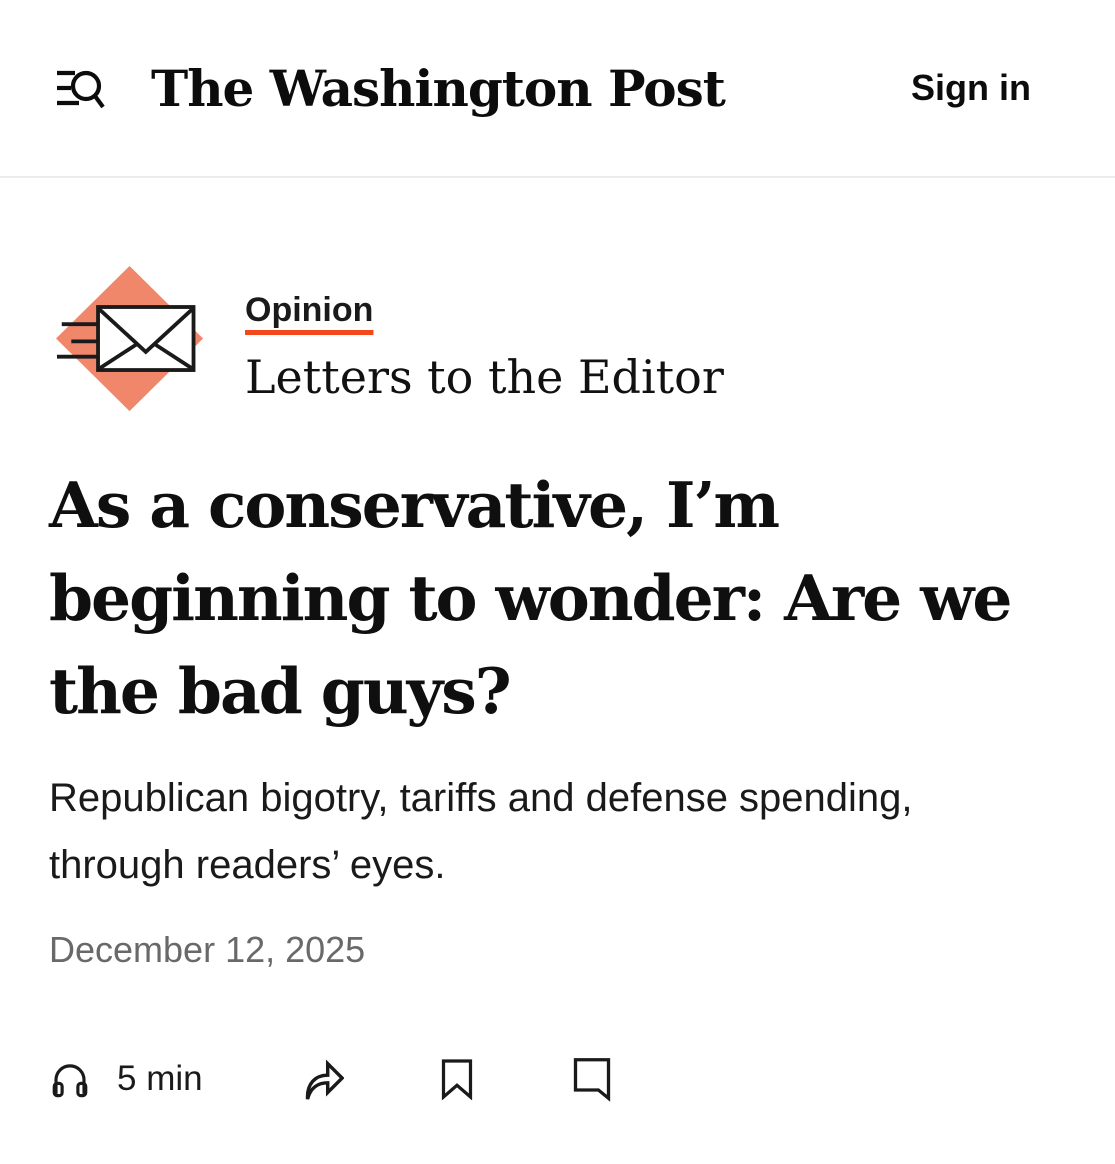  Describe the element at coordinates (70, 1081) in the screenshot. I see `headphones-icon` at that location.